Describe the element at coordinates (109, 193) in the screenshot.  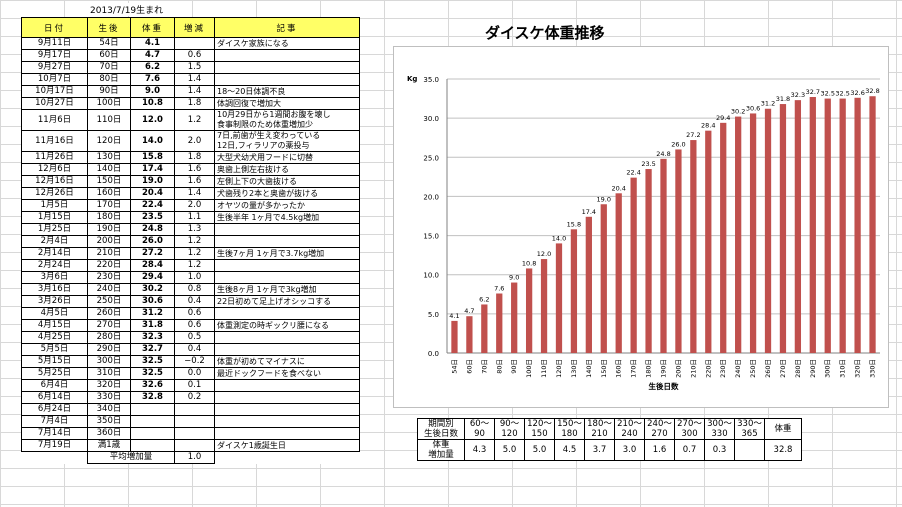
I see `age-cell: 160日` at that location.